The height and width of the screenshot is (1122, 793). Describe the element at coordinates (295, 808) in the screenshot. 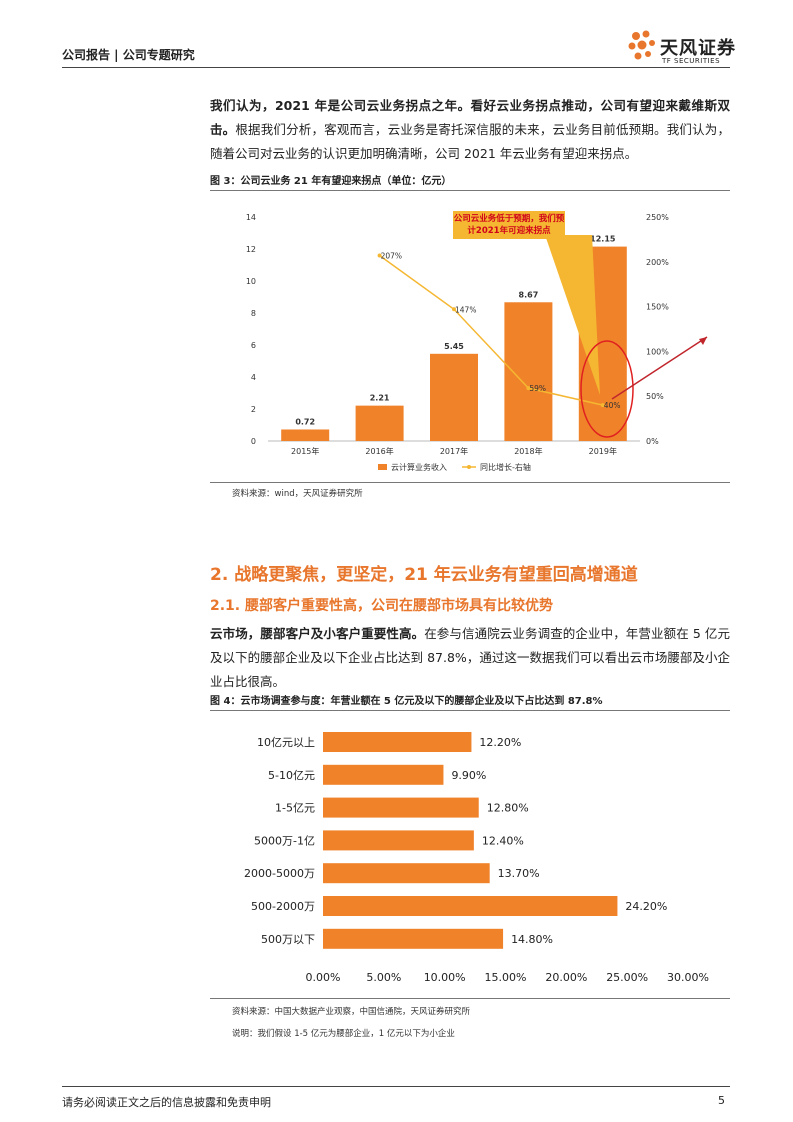

I see `hbar-category: 1-5亿元` at that location.